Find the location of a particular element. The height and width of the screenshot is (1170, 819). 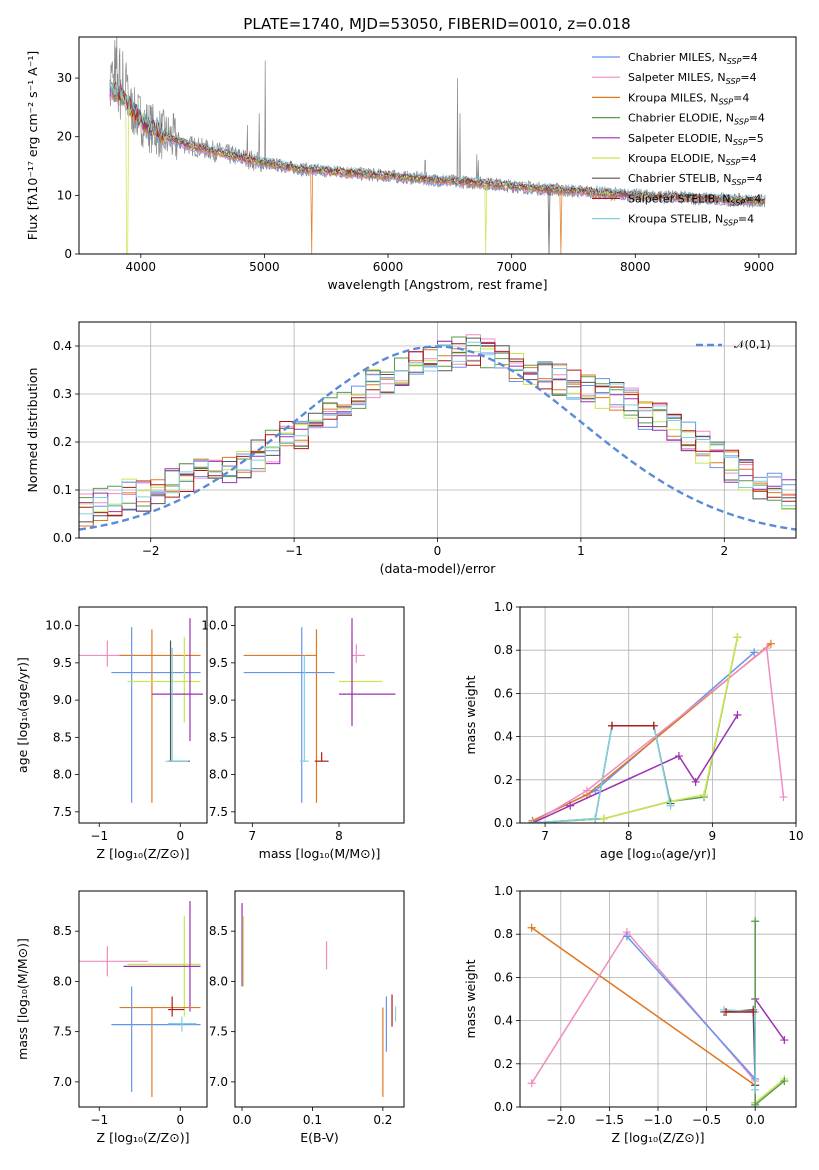

legend-label: Chabrier ELODIE, N is located at coordinates (681, 118).